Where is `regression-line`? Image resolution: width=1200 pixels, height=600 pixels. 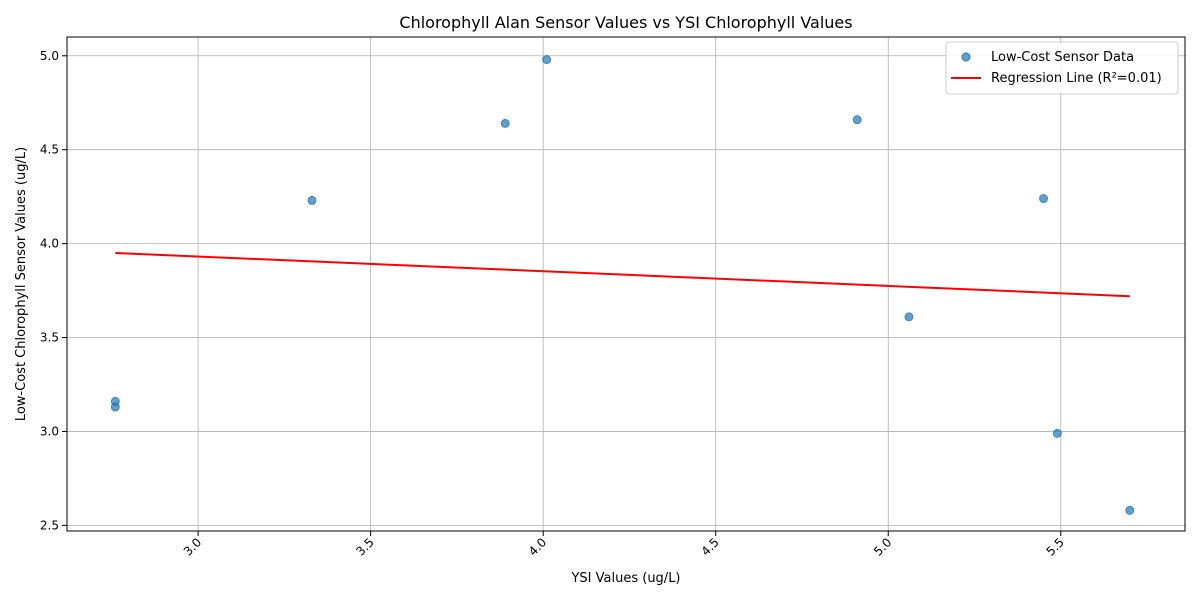 regression-line is located at coordinates (622, 275).